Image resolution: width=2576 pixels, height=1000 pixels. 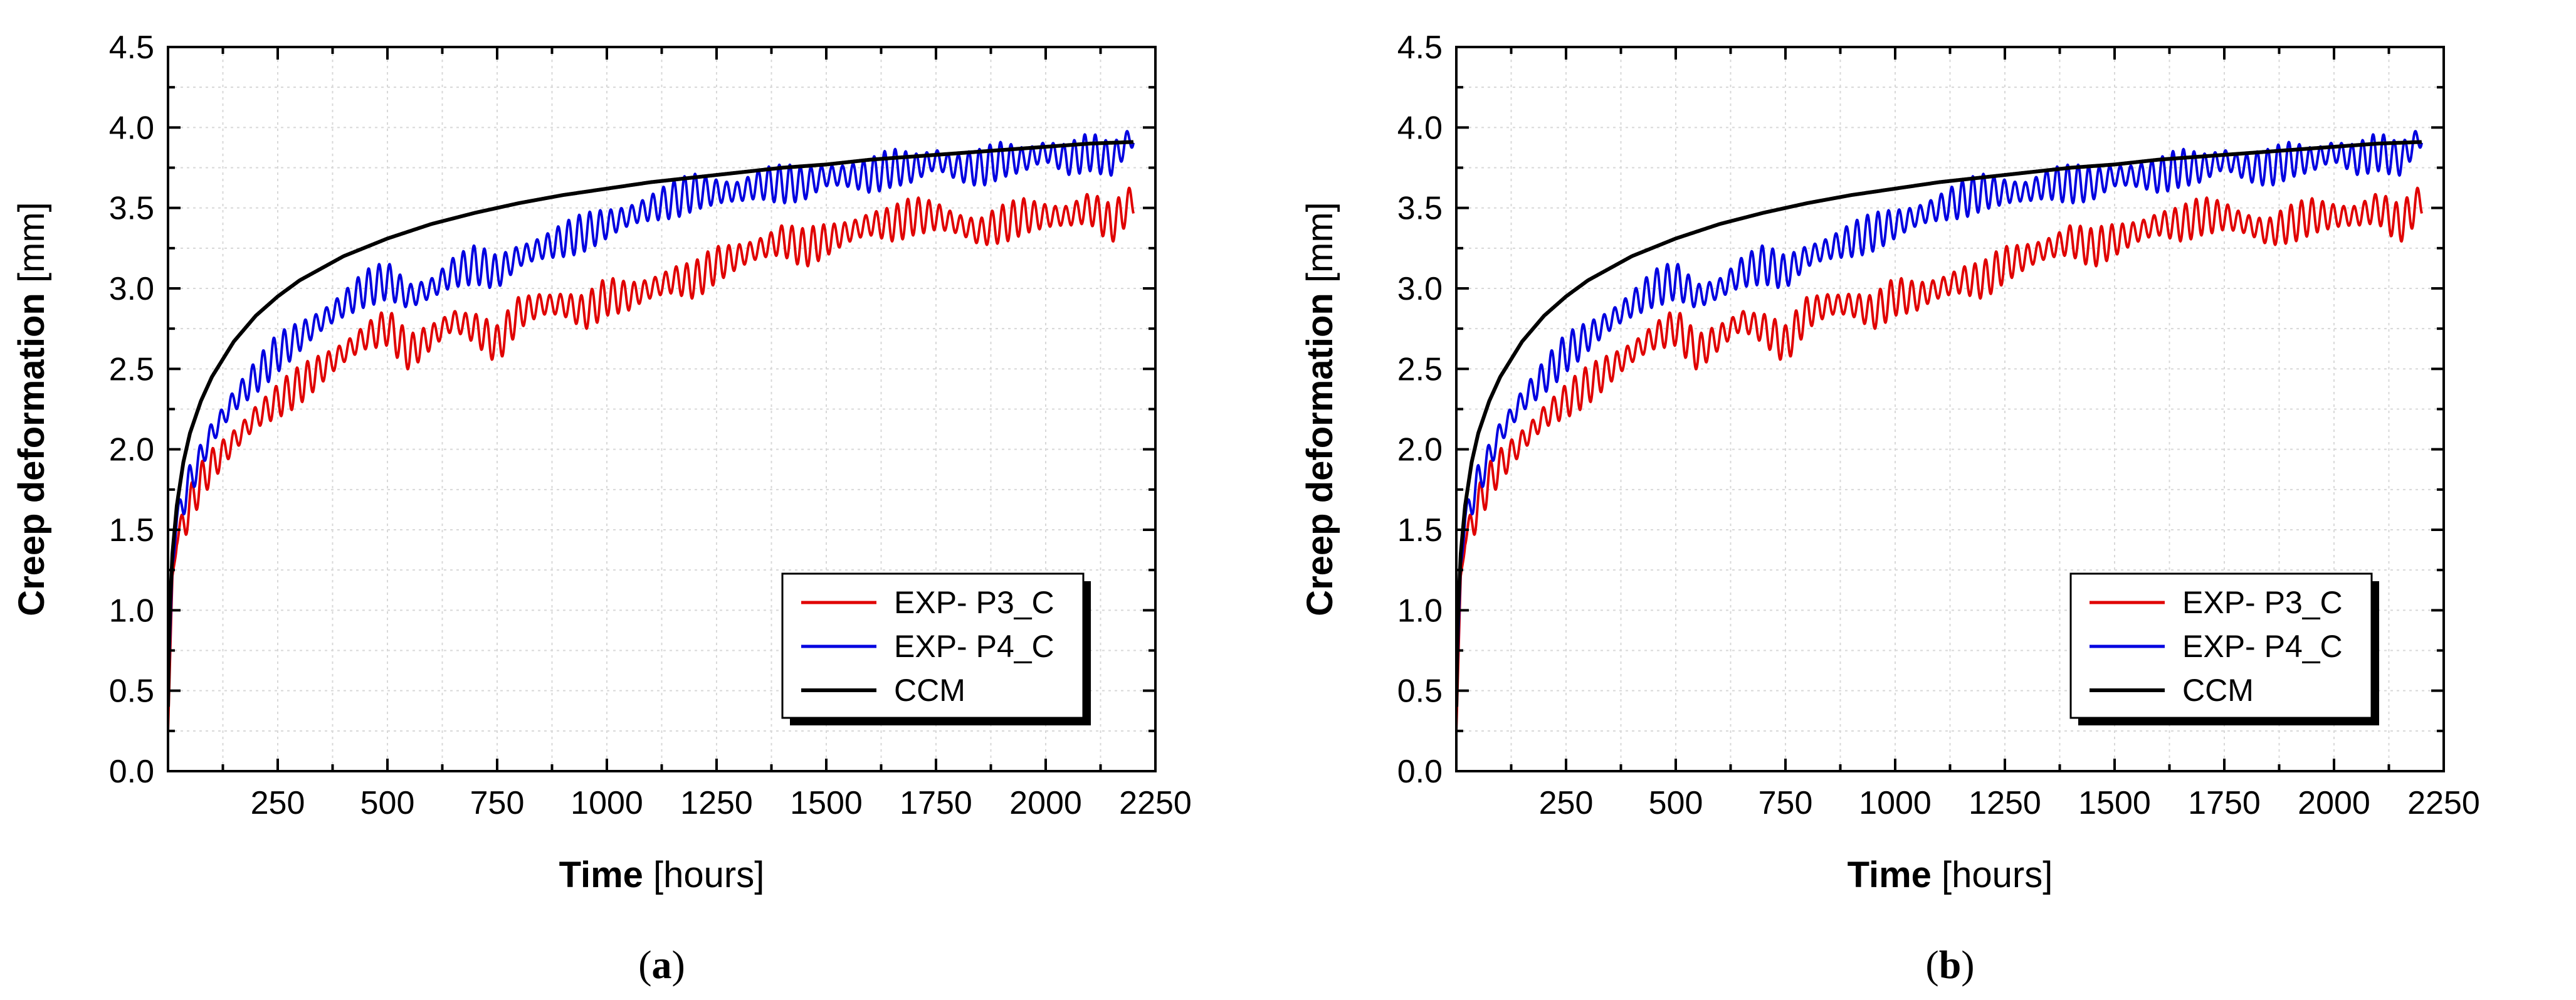 I want to click on legend-box, so click(x=2221, y=645).